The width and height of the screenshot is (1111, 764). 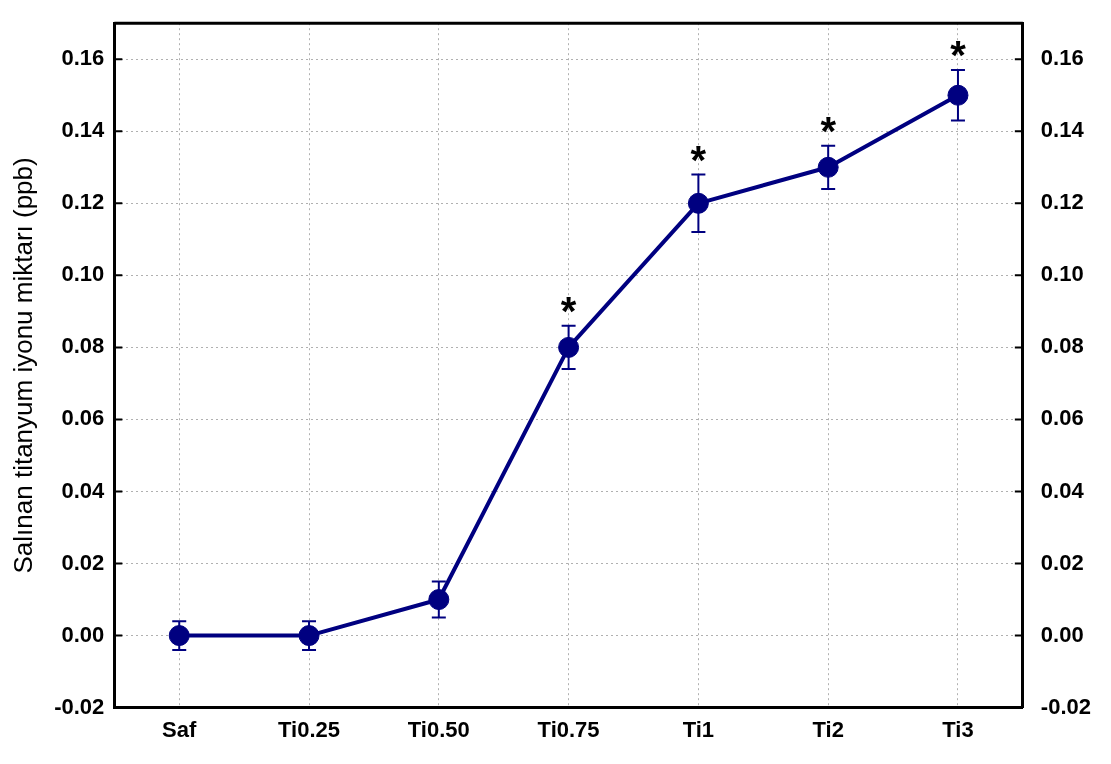 What do you see at coordinates (1062, 58) in the screenshot?
I see `y2-tick-label: 0.16` at bounding box center [1062, 58].